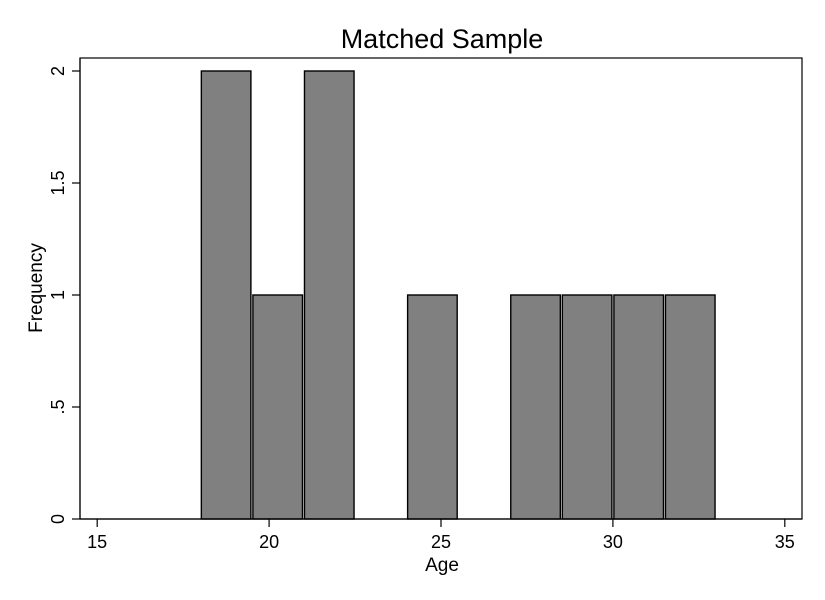 The width and height of the screenshot is (825, 600). What do you see at coordinates (785, 542) in the screenshot?
I see `x-tick-label: 35` at bounding box center [785, 542].